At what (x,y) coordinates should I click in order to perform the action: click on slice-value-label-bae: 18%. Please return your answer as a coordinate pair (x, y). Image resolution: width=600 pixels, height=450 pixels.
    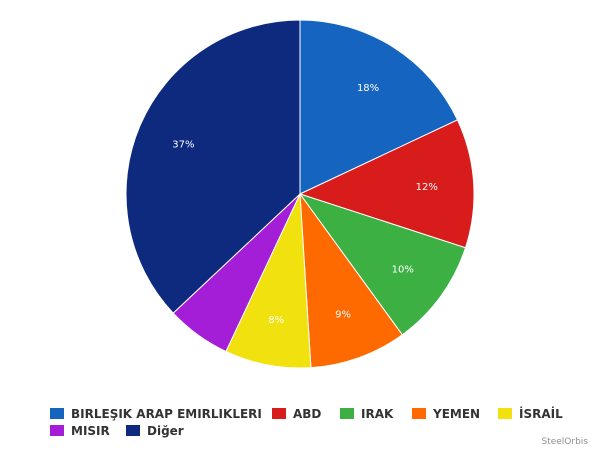
    Looking at the image, I should click on (368, 88).